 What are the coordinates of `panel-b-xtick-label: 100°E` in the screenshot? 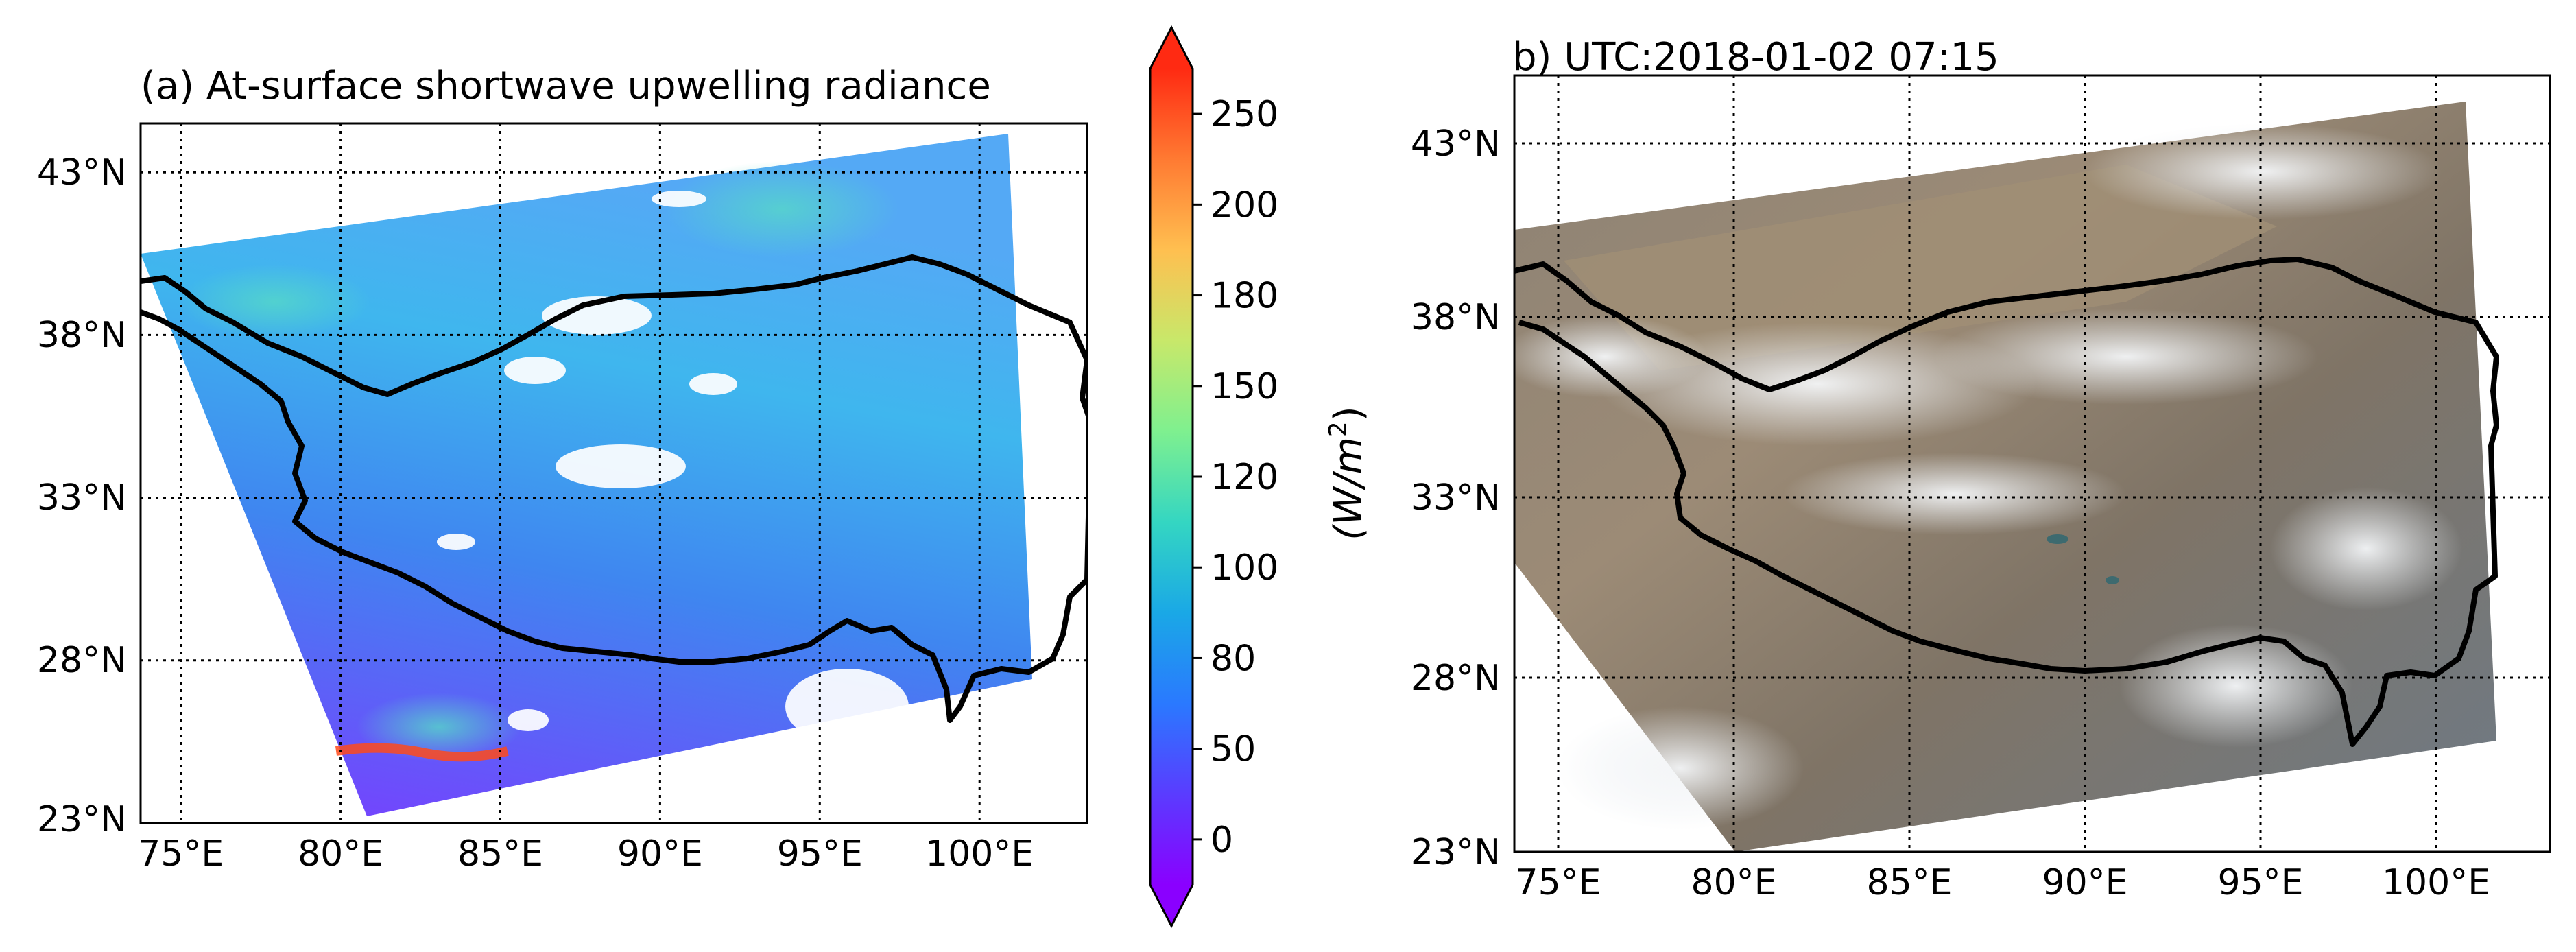 It's located at (2436, 882).